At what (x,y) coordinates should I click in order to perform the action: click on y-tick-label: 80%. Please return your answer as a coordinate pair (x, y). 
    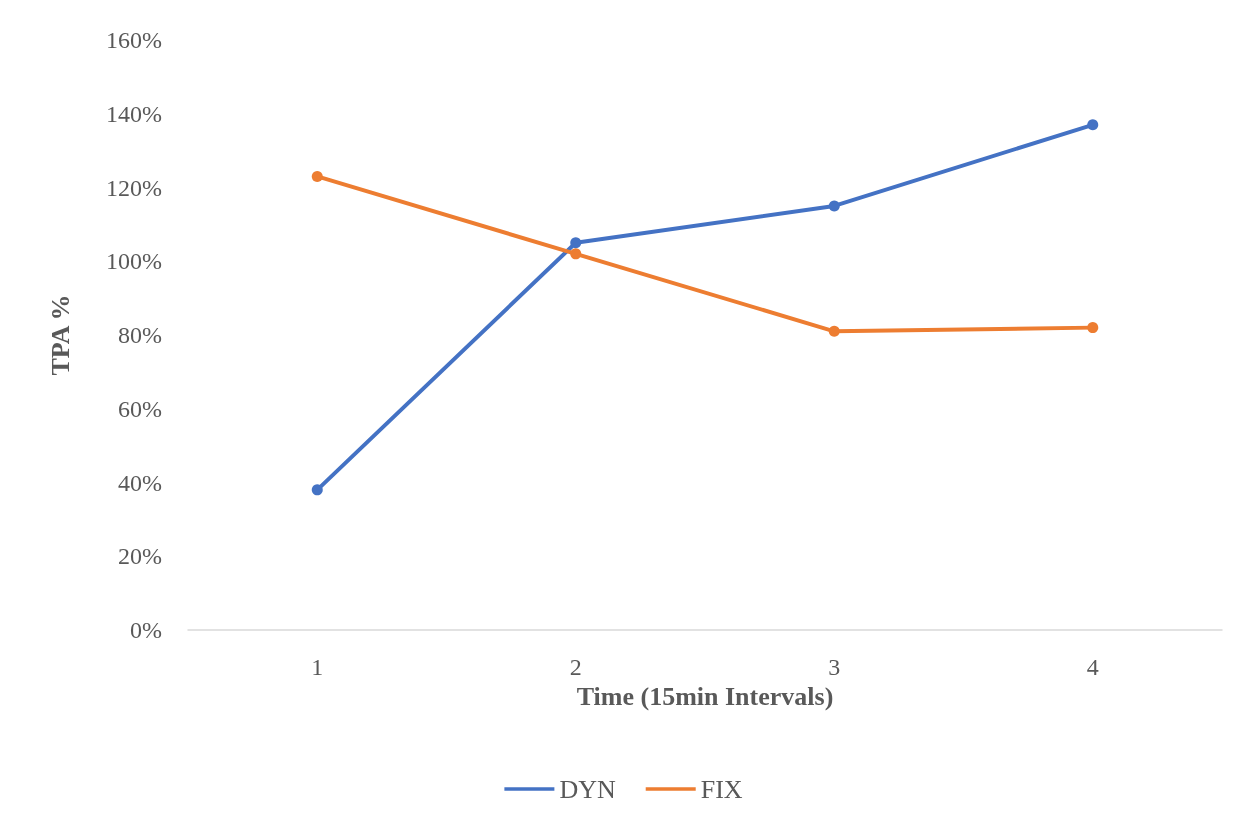
    Looking at the image, I should click on (140, 335).